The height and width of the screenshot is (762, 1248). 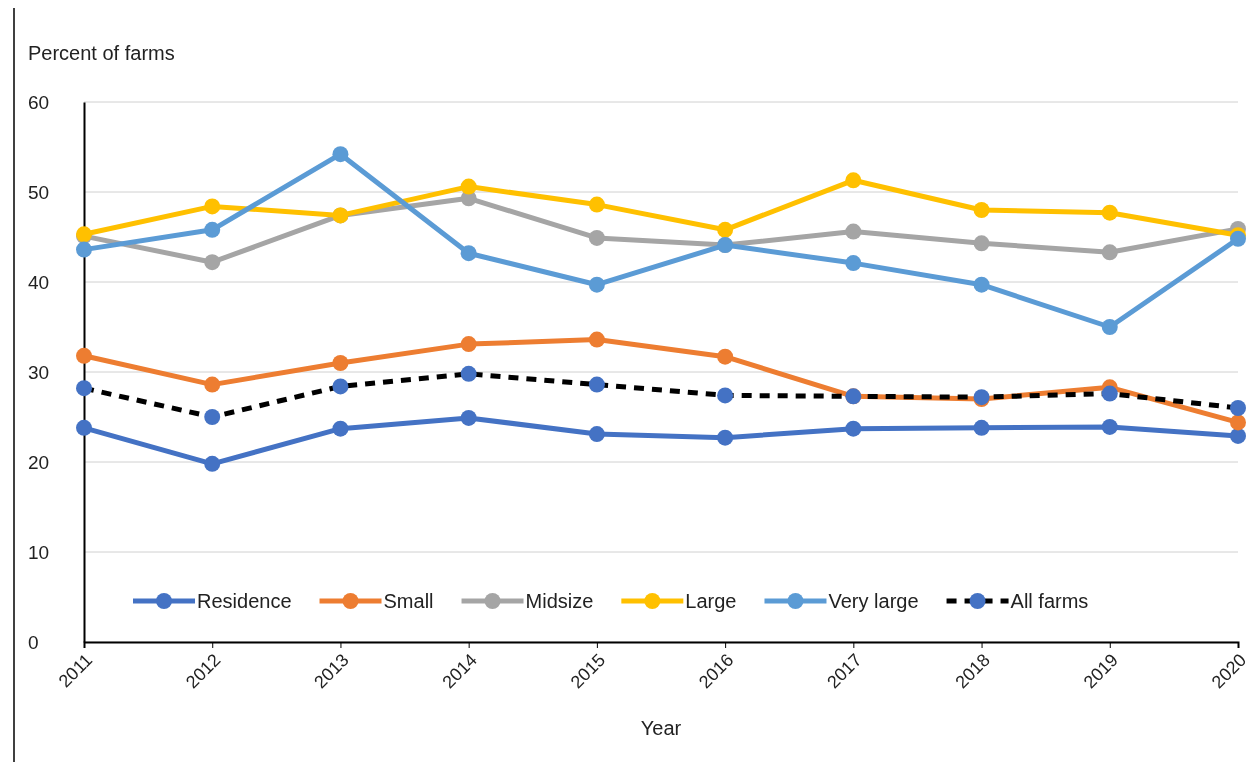 I want to click on y-tick-label: 0, so click(x=33, y=642).